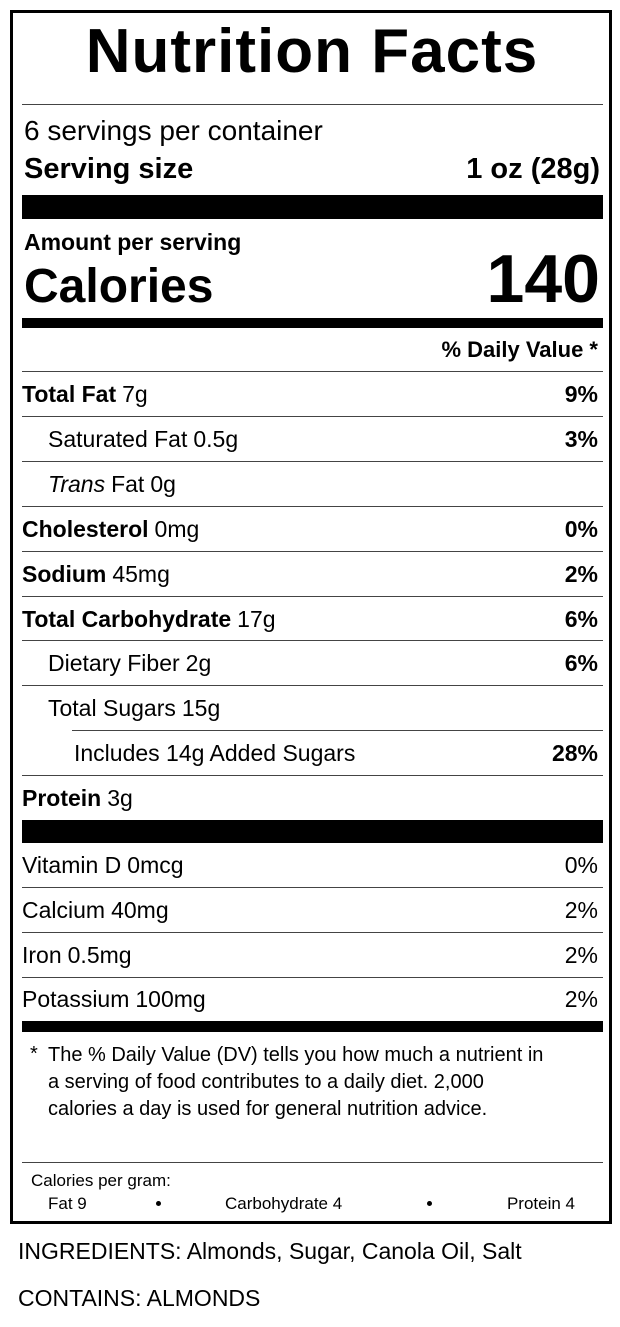  Describe the element at coordinates (312, 51) in the screenshot. I see `title: Nutrition Facts` at that location.